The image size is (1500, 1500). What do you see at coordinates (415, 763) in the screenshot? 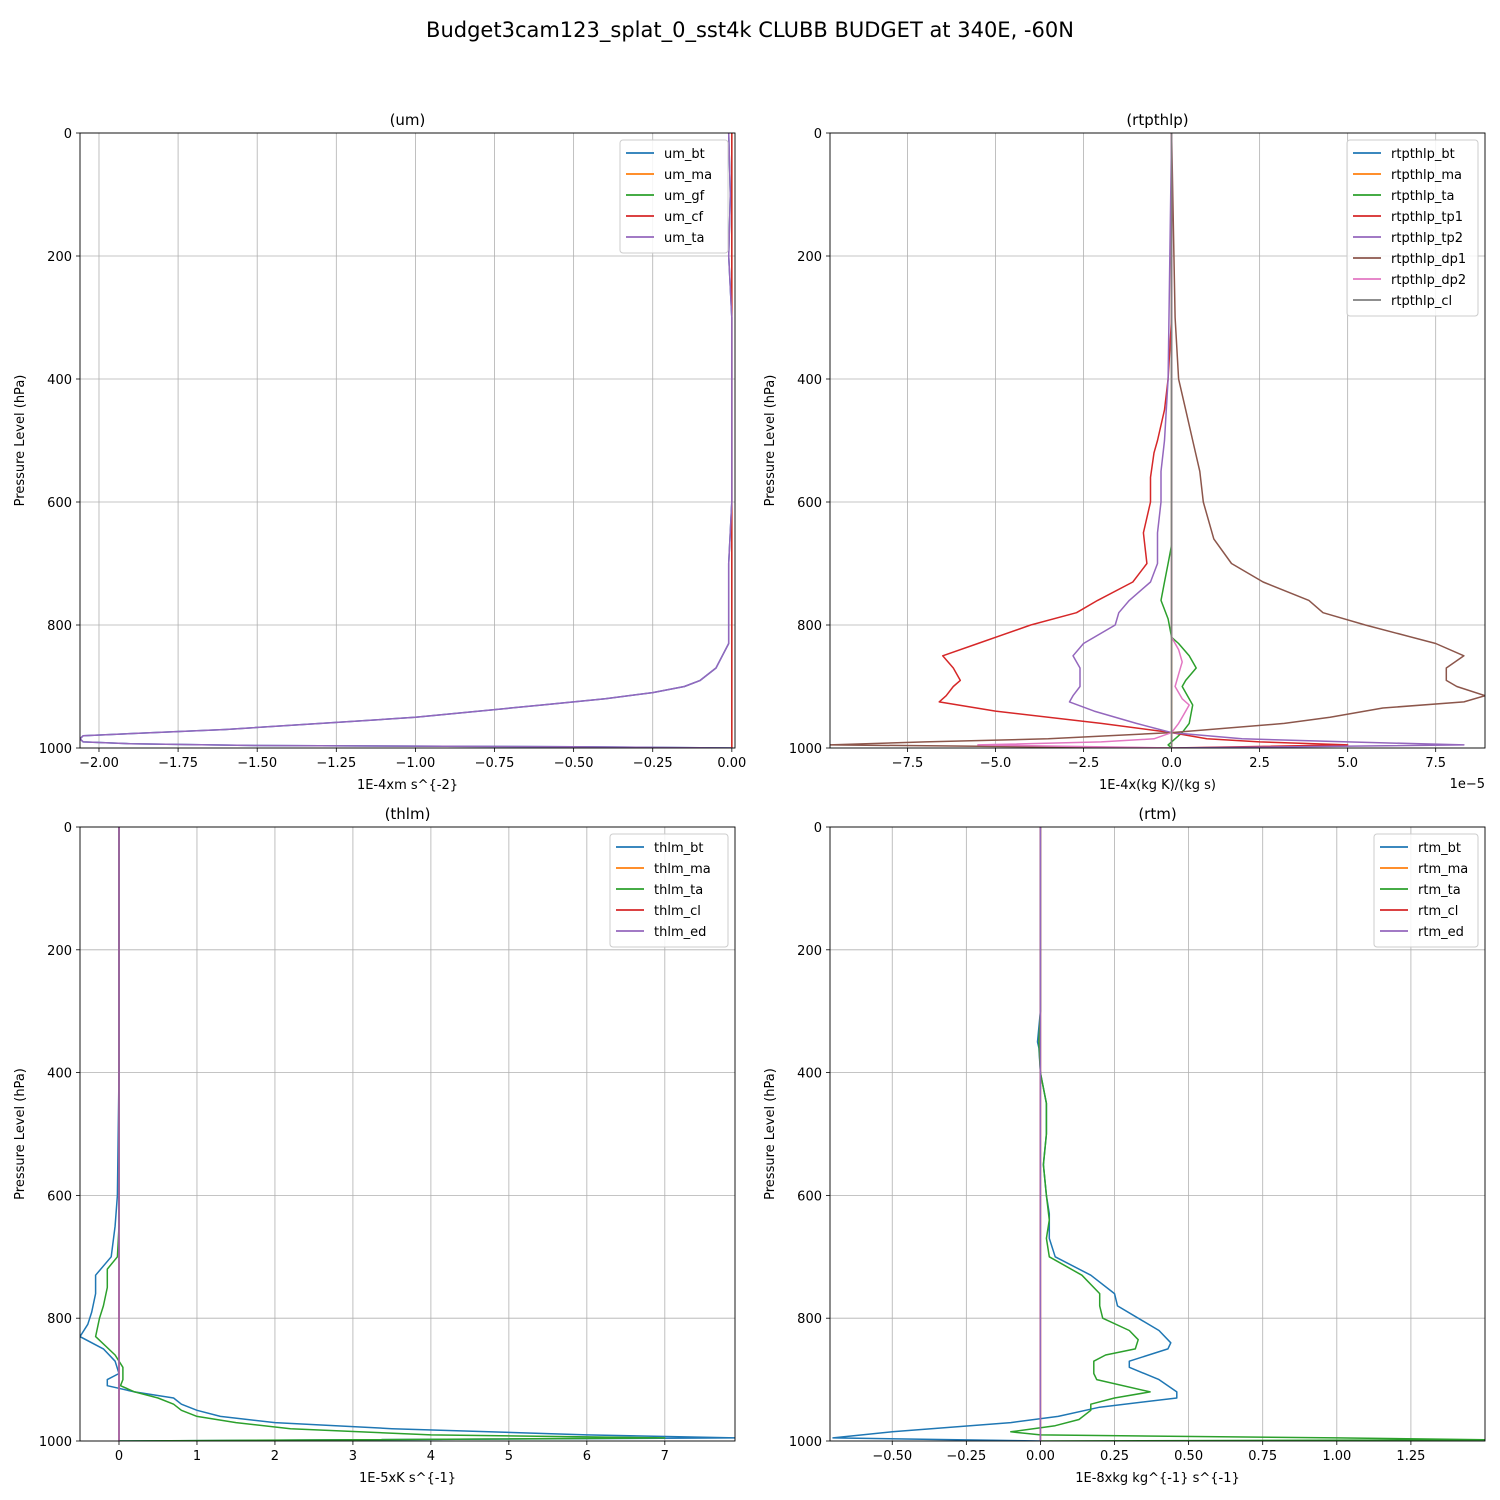
I see `x-tick-label: −1.00` at bounding box center [415, 763].